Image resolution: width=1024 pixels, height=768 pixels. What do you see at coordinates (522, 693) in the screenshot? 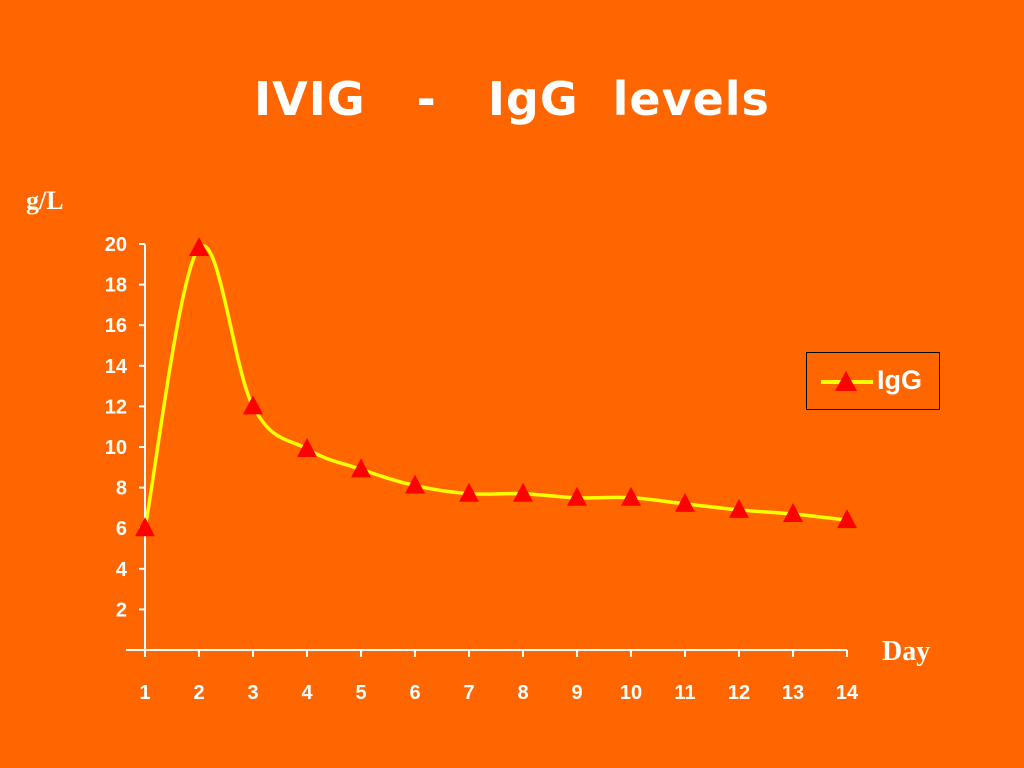
I see `x-tick-label: 8` at bounding box center [522, 693].